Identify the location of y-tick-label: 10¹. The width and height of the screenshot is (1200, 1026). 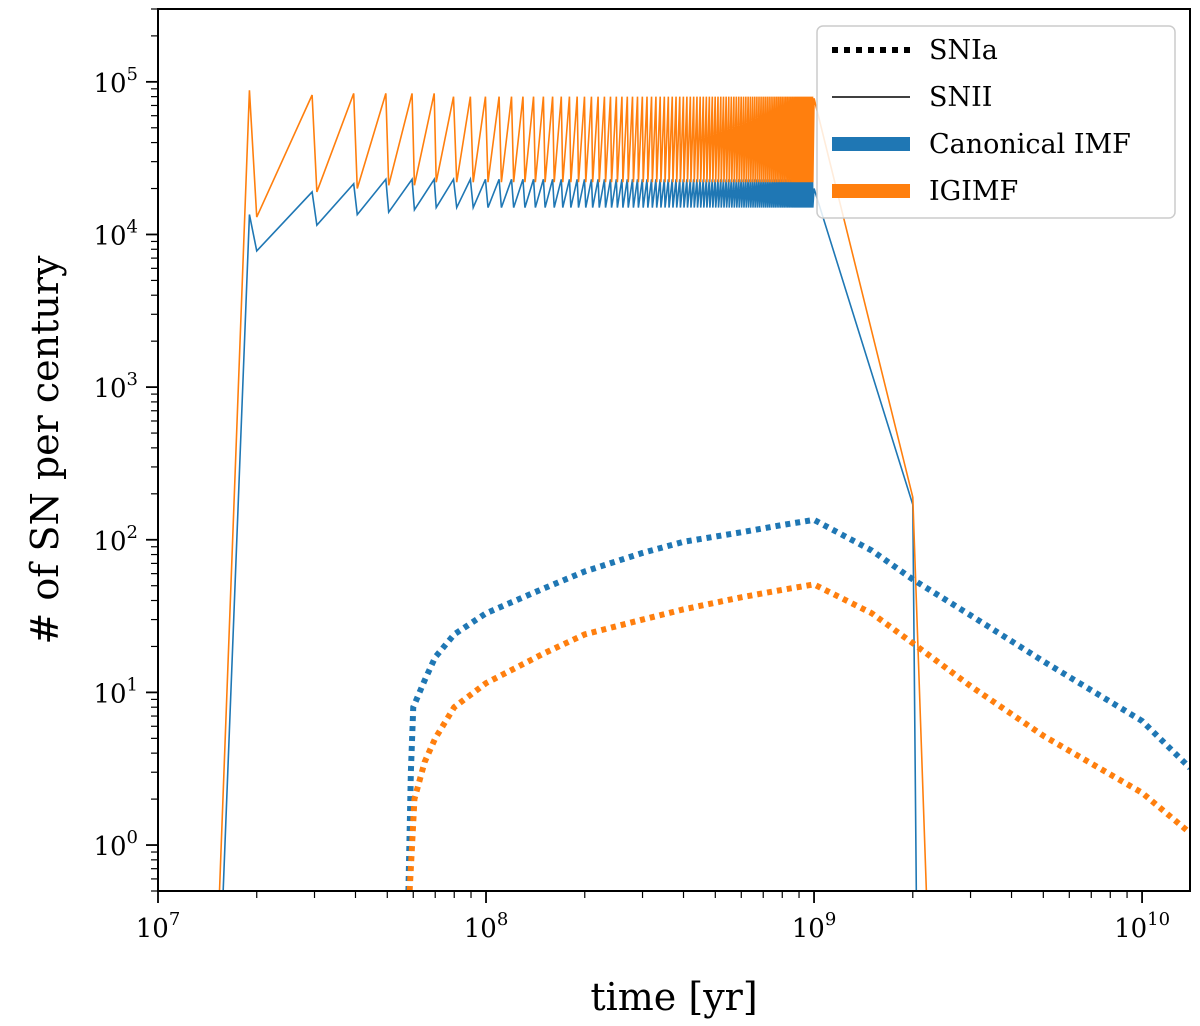
(115, 691).